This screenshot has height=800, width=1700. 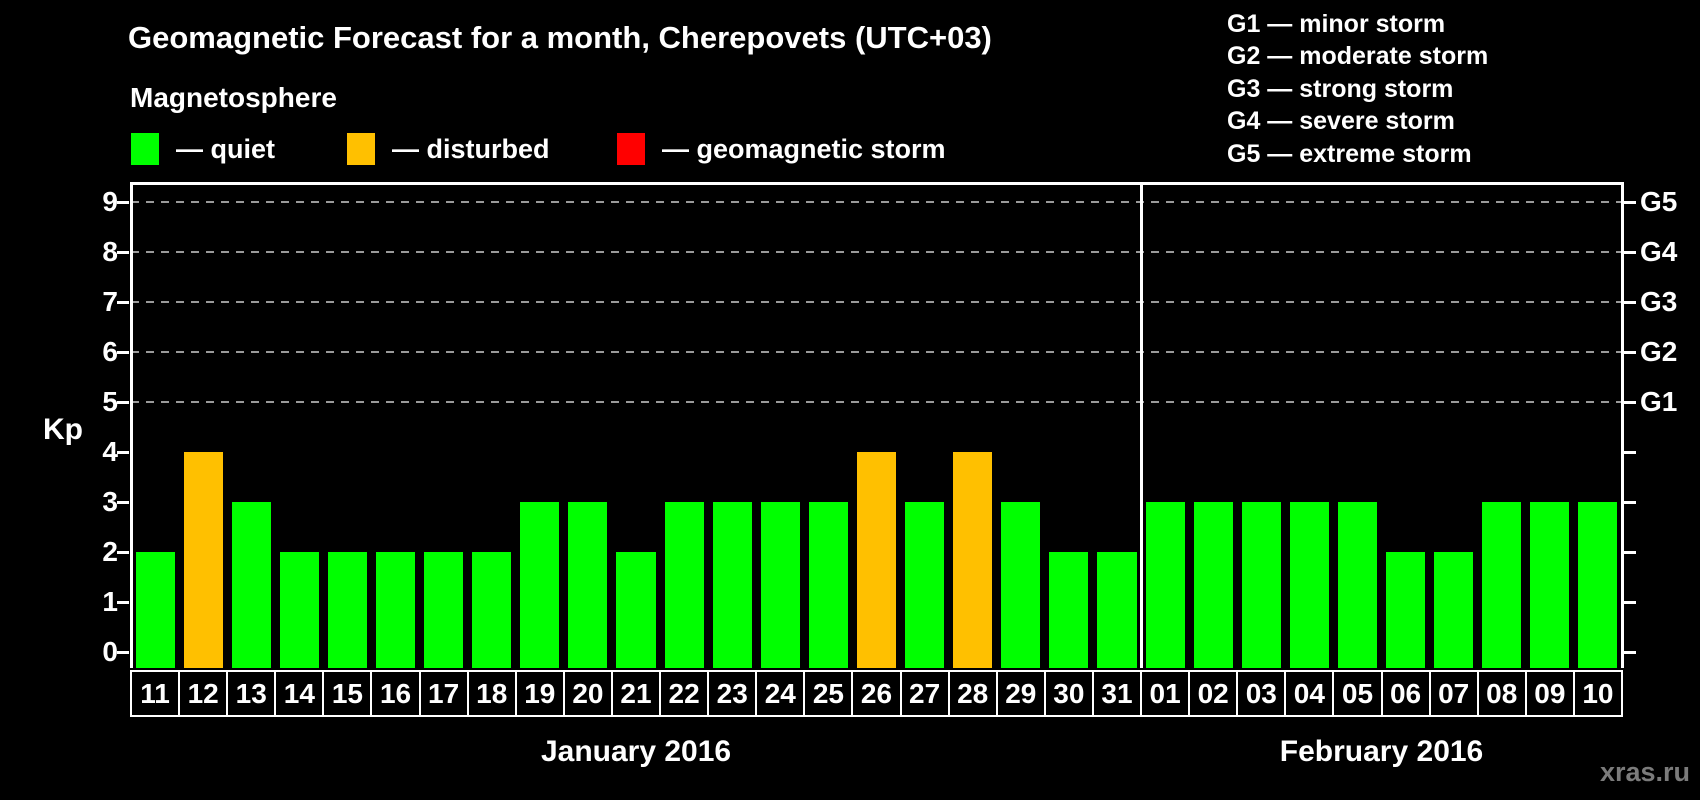 I want to click on storm-legend-line: G5 — extreme storm, so click(x=1349, y=153).